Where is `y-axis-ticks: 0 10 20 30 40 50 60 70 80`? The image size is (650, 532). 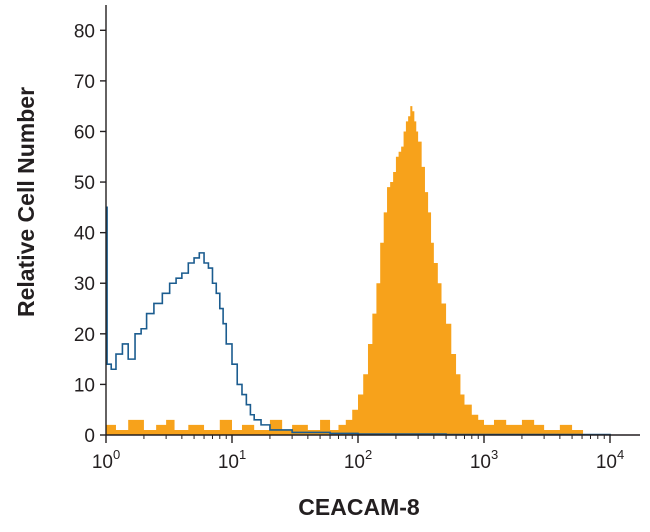 y-axis-ticks: 0 10 20 30 40 50 60 70 80 is located at coordinates (90, 234).